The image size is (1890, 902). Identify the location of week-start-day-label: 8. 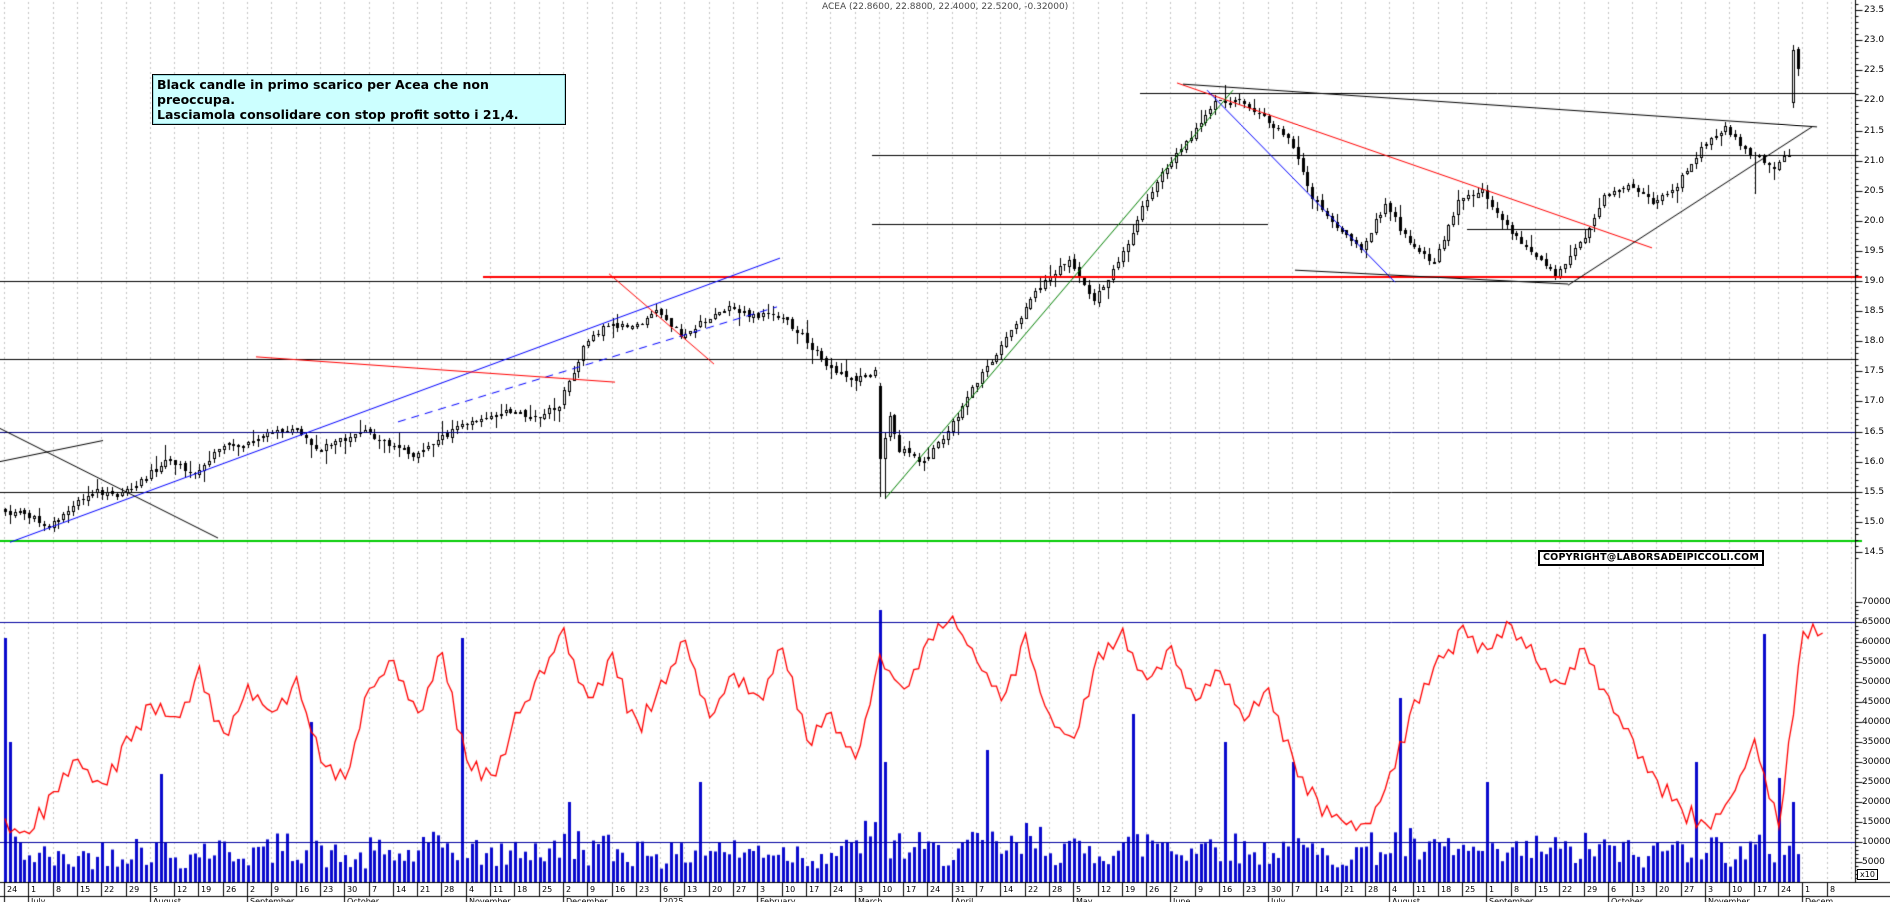
(1517, 889).